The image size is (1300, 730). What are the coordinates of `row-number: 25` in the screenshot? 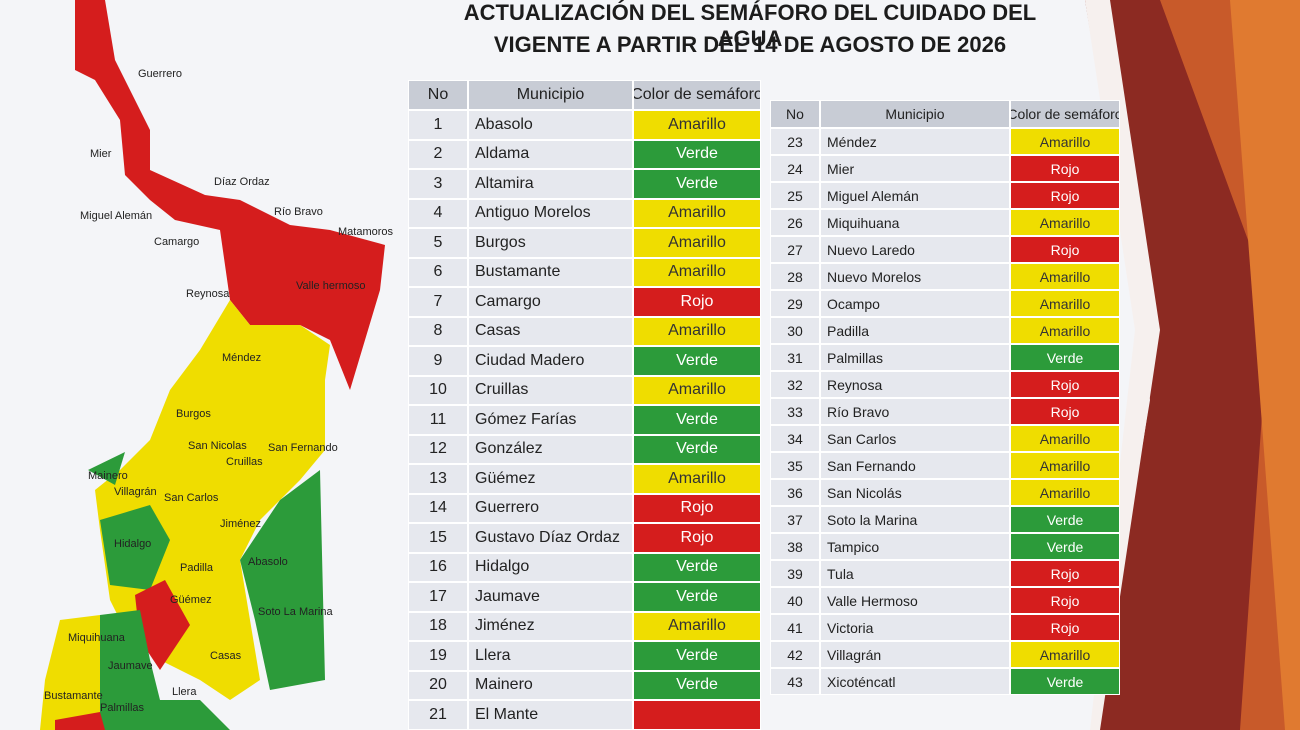 It's located at (795, 195).